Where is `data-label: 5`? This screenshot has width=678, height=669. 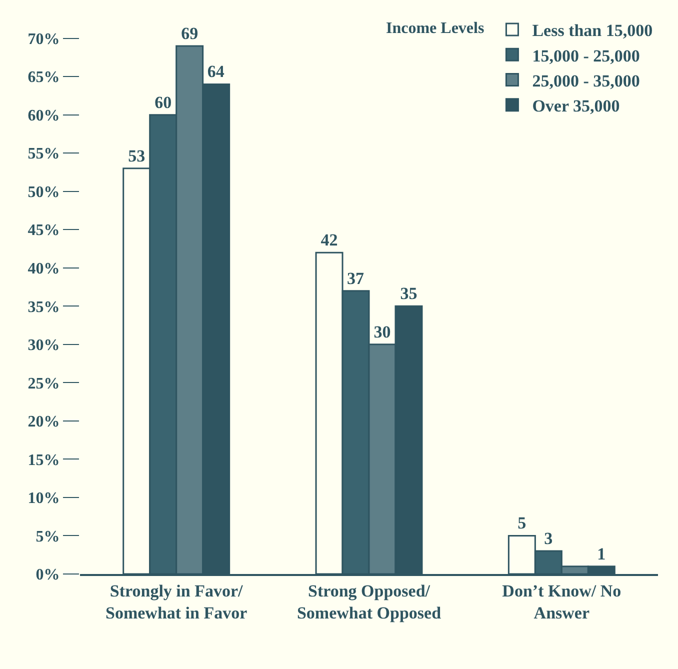
data-label: 5 is located at coordinates (522, 523).